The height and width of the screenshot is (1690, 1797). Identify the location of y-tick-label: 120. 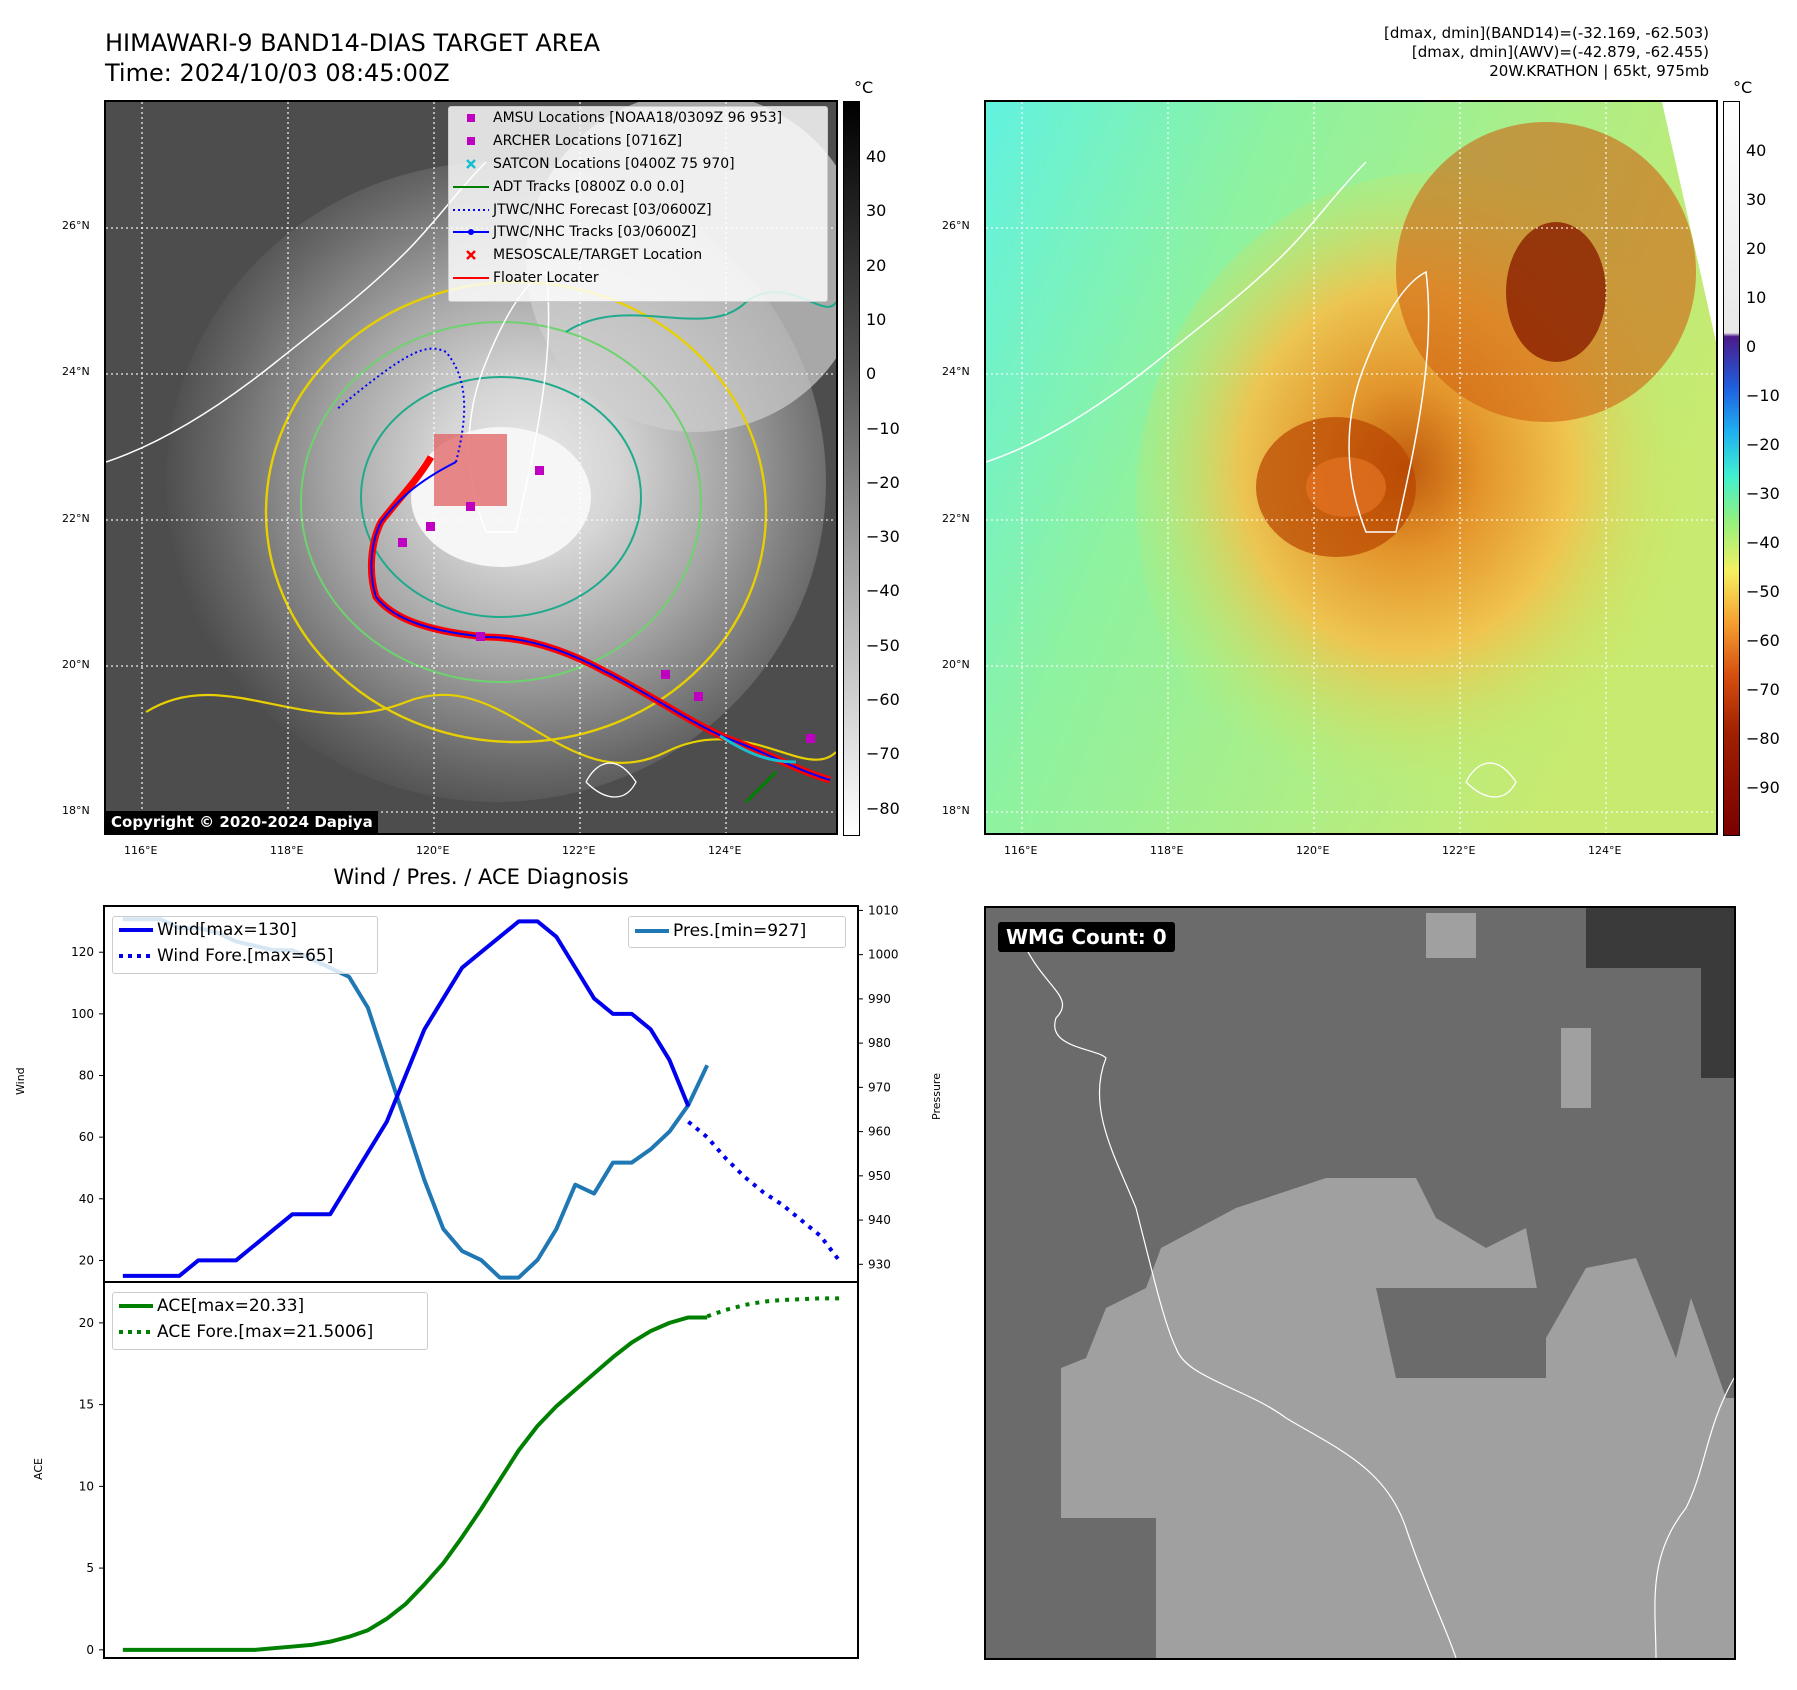
(82, 952).